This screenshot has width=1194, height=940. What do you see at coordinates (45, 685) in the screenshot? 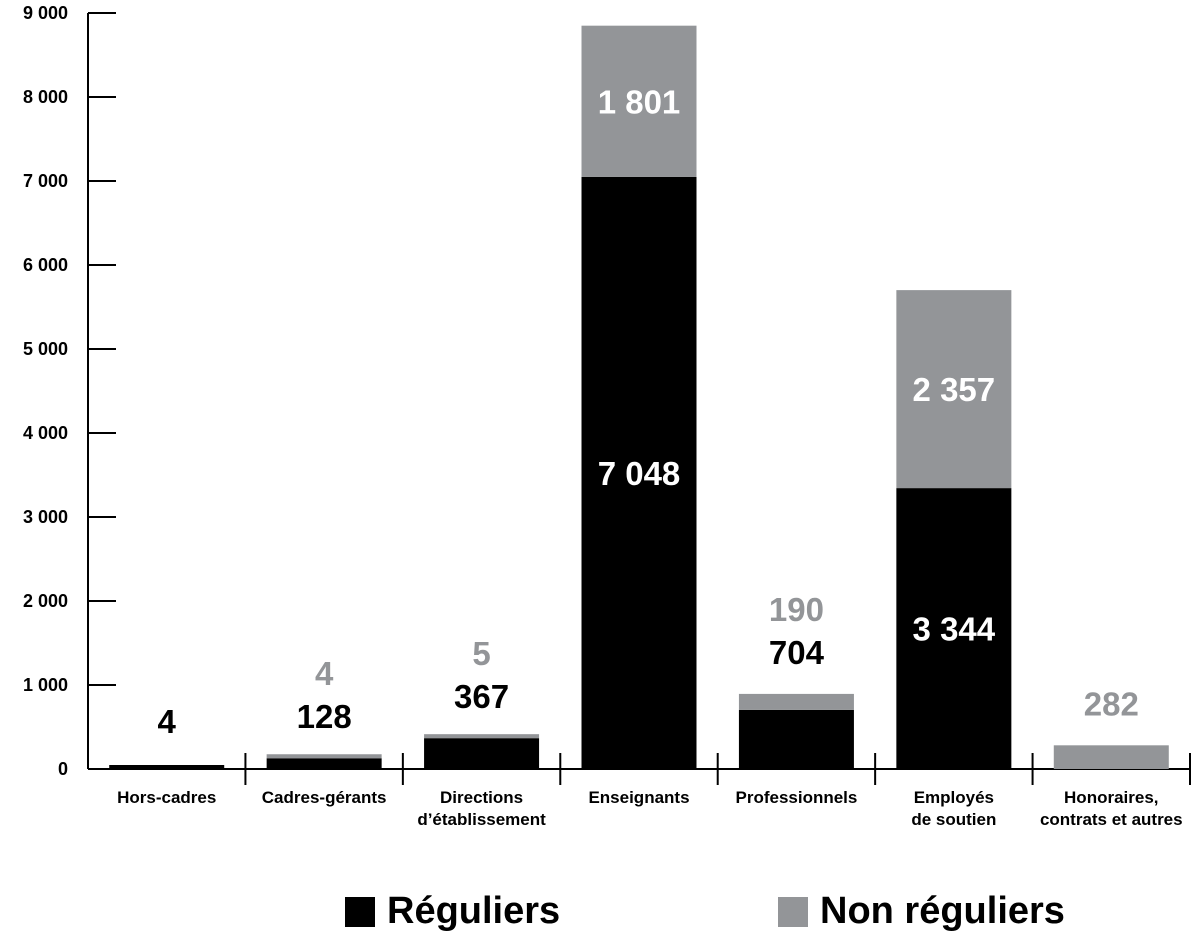
I see `y-tick-label: 1 000` at bounding box center [45, 685].